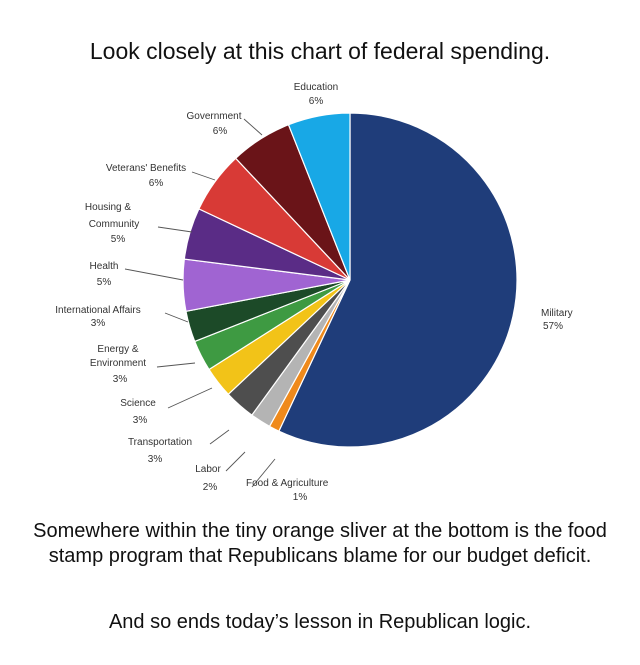 The image size is (640, 665). Describe the element at coordinates (114, 224) in the screenshot. I see `slice-label-housing-community: Community` at that location.